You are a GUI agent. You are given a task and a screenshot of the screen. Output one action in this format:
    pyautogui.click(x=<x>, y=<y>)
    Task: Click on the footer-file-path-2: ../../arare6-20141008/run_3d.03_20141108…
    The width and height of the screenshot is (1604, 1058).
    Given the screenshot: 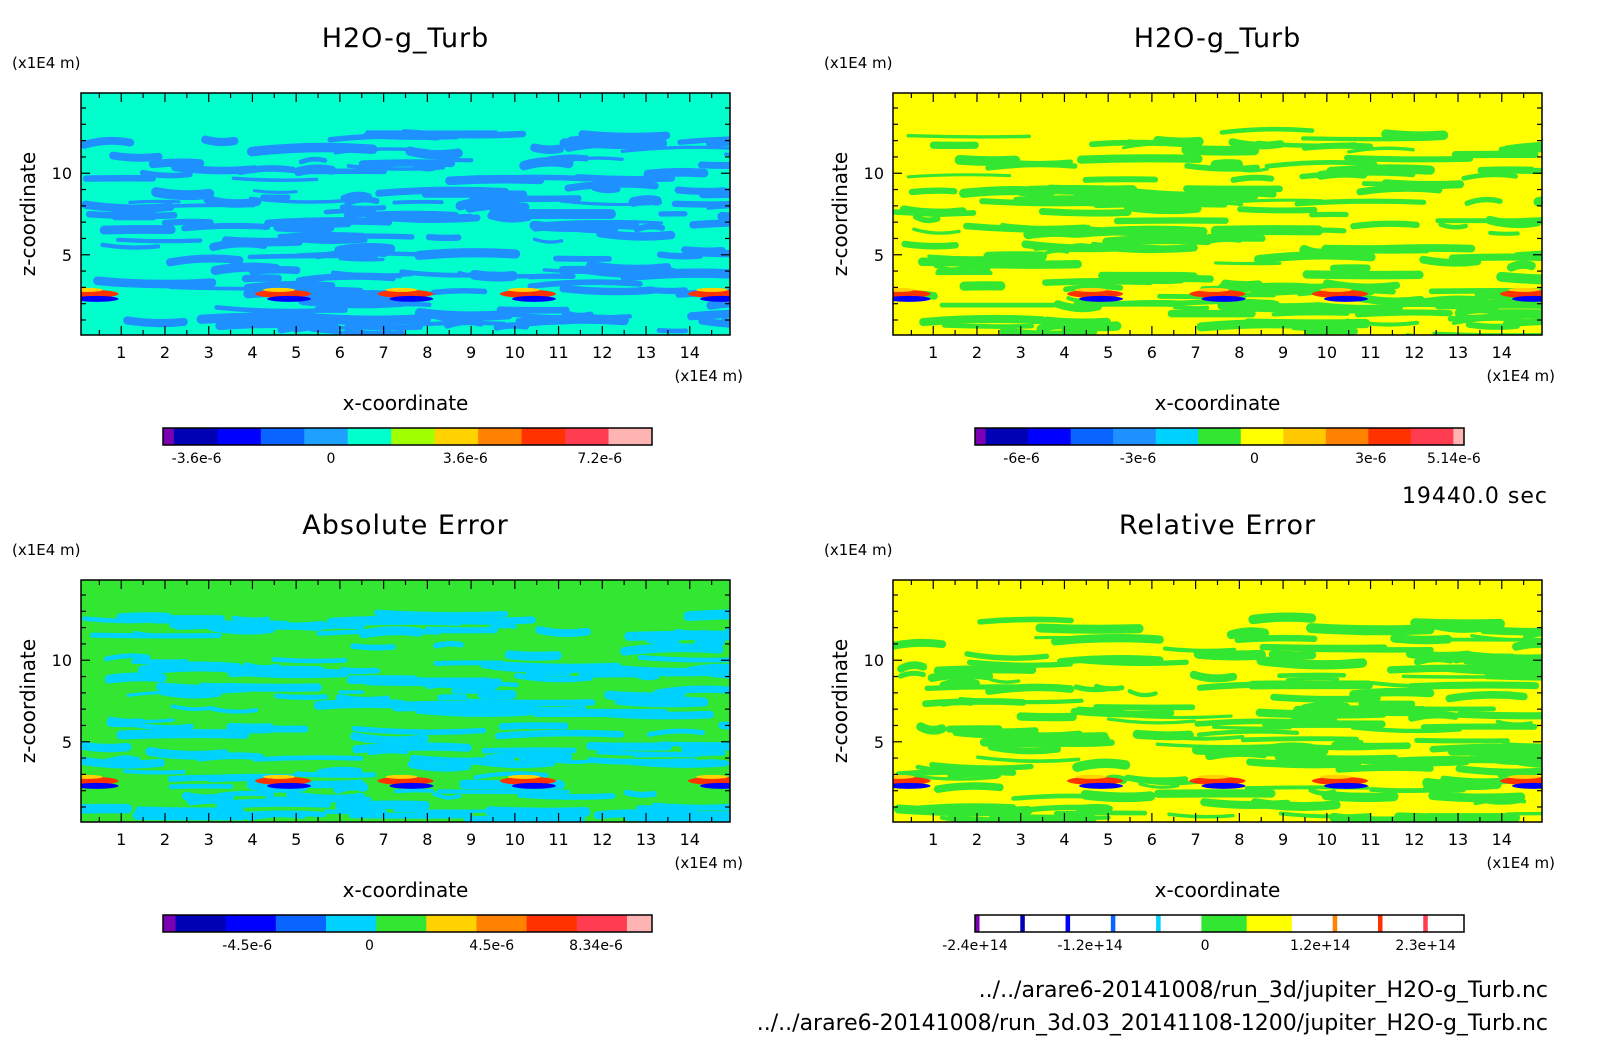 What is the action you would take?
    pyautogui.click(x=1152, y=1023)
    